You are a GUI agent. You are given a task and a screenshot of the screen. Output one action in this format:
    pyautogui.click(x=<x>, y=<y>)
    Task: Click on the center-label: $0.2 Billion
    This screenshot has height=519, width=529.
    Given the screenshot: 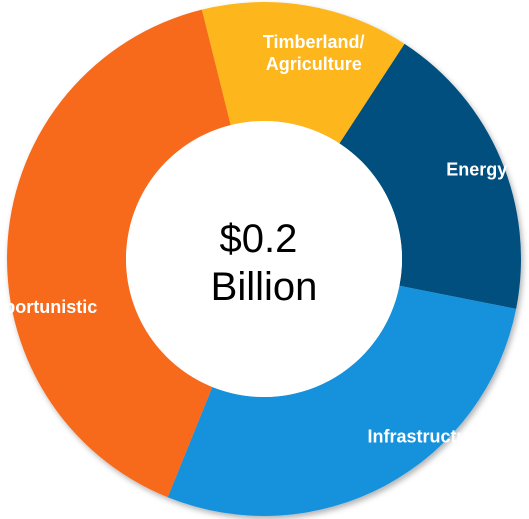 What is the action you would take?
    pyautogui.click(x=264, y=263)
    